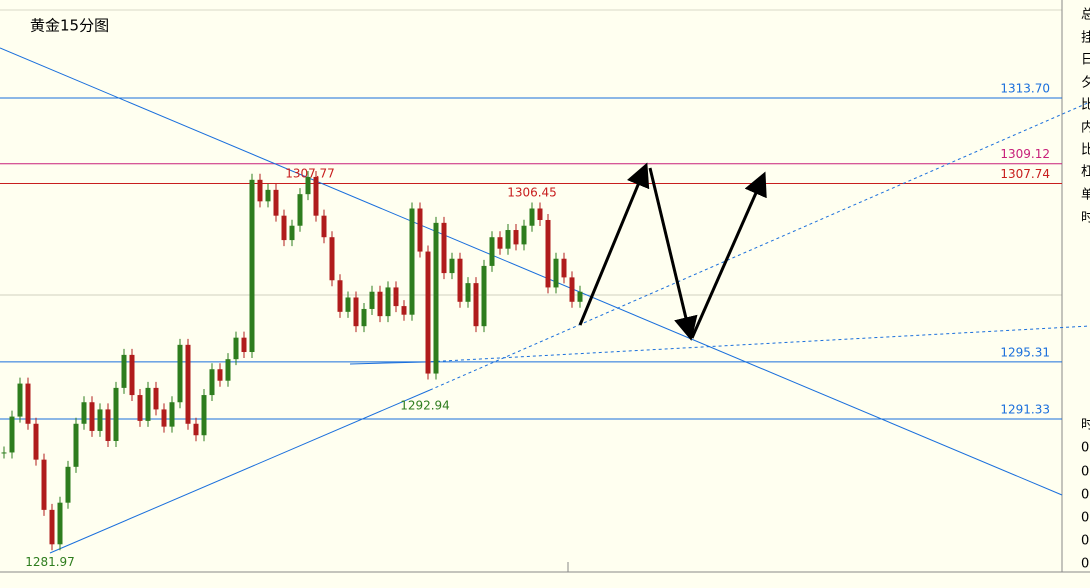 Image resolution: width=1090 pixels, height=588 pixels. What do you see at coordinates (1085, 60) in the screenshot?
I see `side-panel-text: 日` at bounding box center [1085, 60].